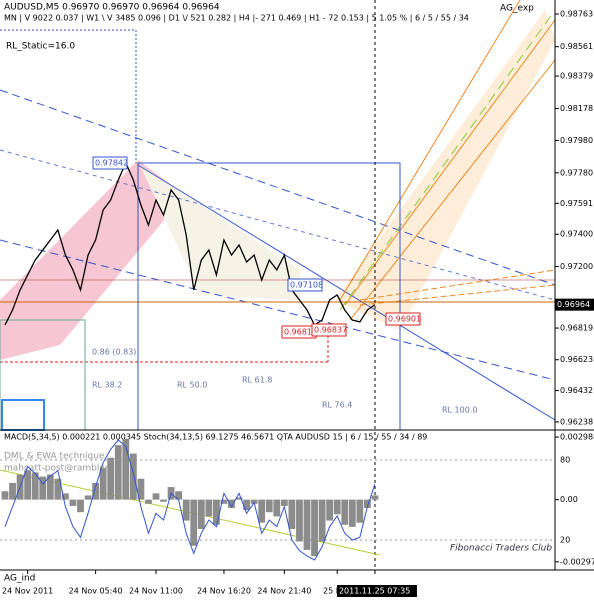  Describe the element at coordinates (576, 421) in the screenshot. I see `y-tick-label: 0.96238` at that location.